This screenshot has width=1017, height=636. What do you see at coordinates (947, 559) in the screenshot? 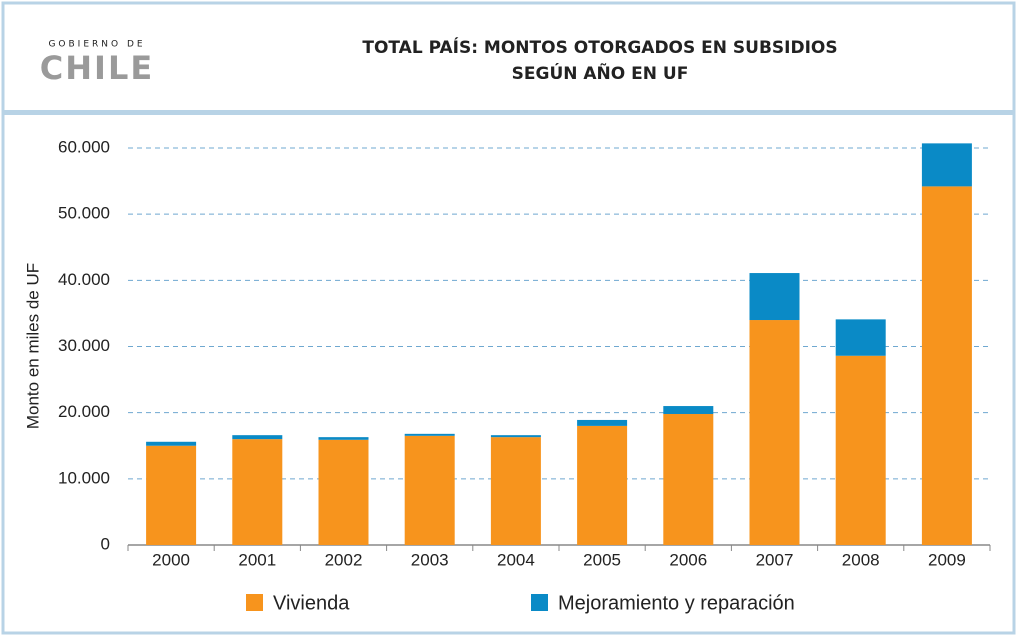
I see `x-tick-label: 2009` at bounding box center [947, 559].